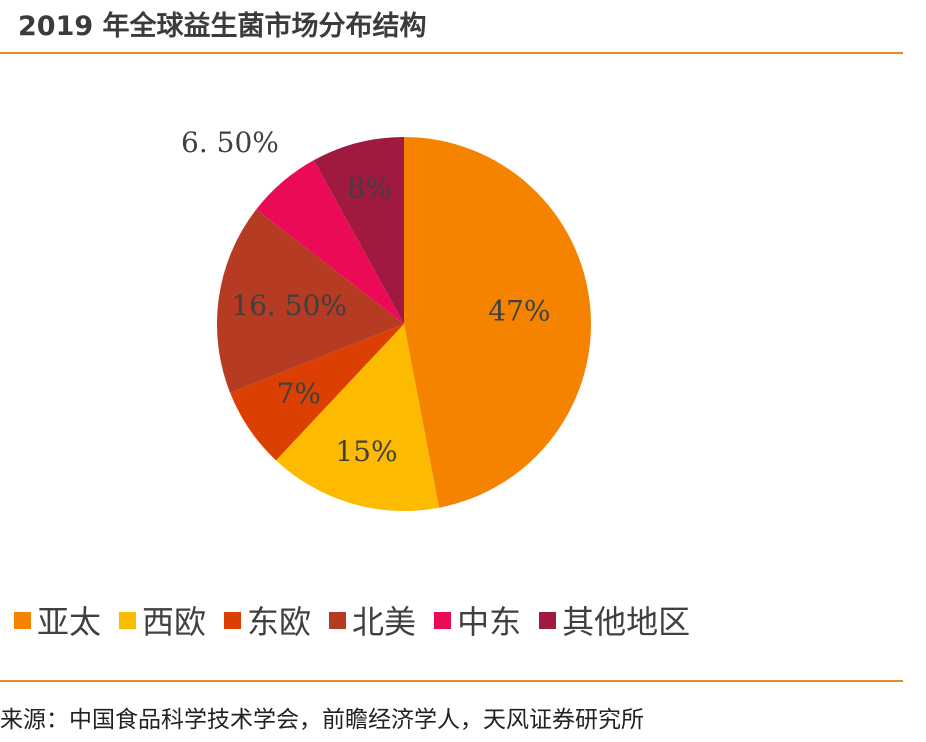 The image size is (926, 742). What do you see at coordinates (519, 311) in the screenshot?
I see `slice-label-1: 47%` at bounding box center [519, 311].